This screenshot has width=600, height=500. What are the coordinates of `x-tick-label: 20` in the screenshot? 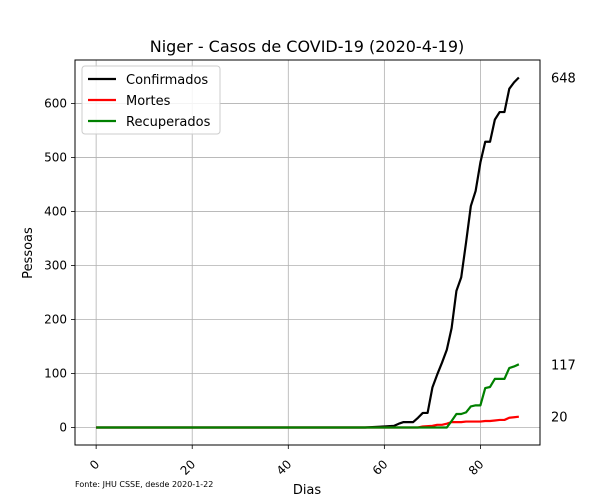 It's located at (188, 467).